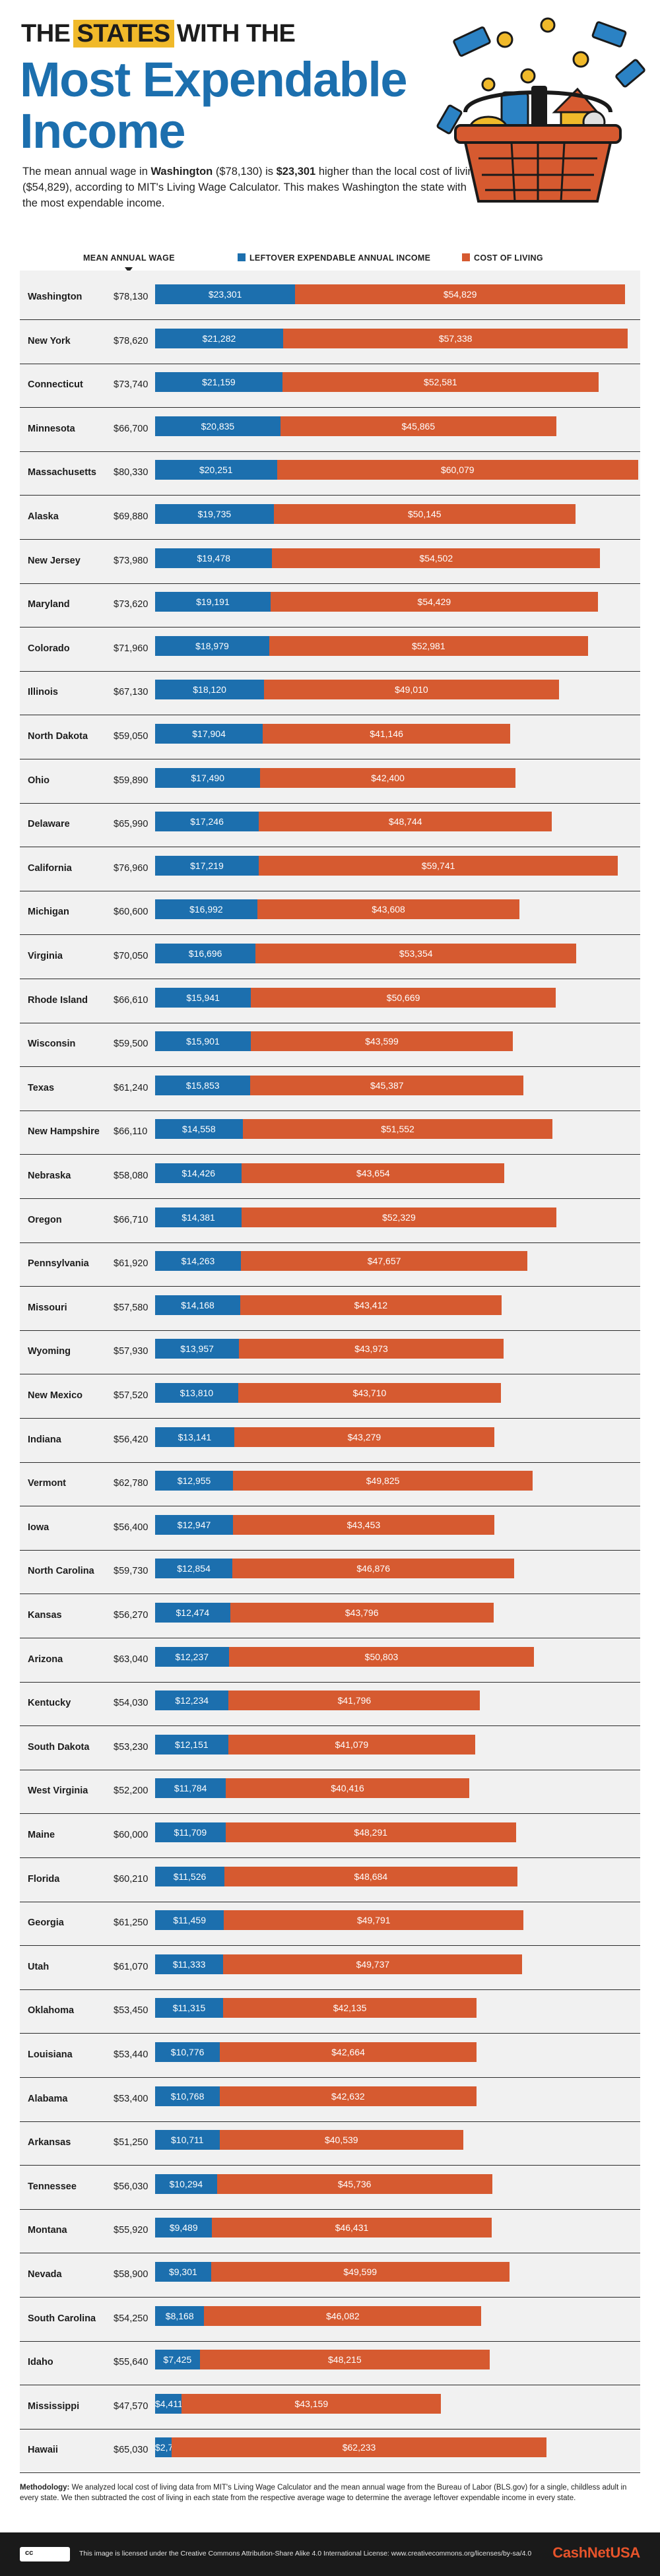  What do you see at coordinates (59, 1264) in the screenshot?
I see `state-label: Pennsylvania` at bounding box center [59, 1264].